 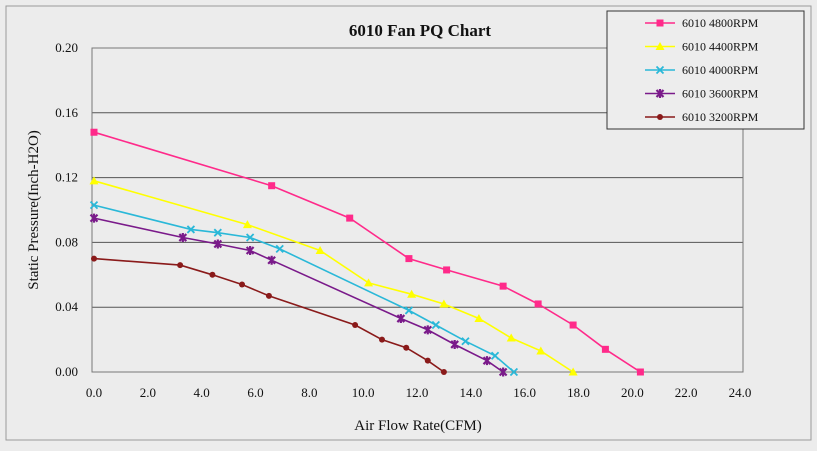 I want to click on x-axis-label: Air Flow Rate(CFM), so click(x=418, y=426).